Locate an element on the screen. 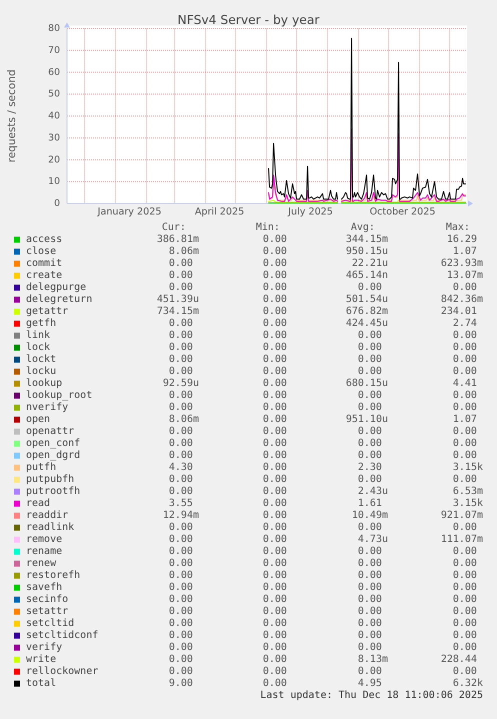  y-tick-label: 70 is located at coordinates (54, 50).